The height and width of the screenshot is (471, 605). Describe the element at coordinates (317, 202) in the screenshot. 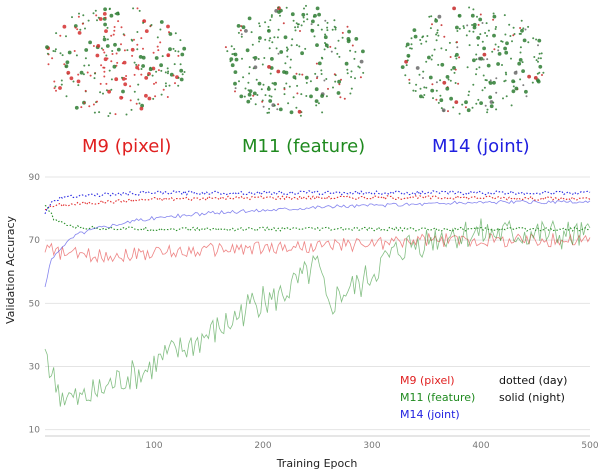

I see `series-line-dotted` at that location.